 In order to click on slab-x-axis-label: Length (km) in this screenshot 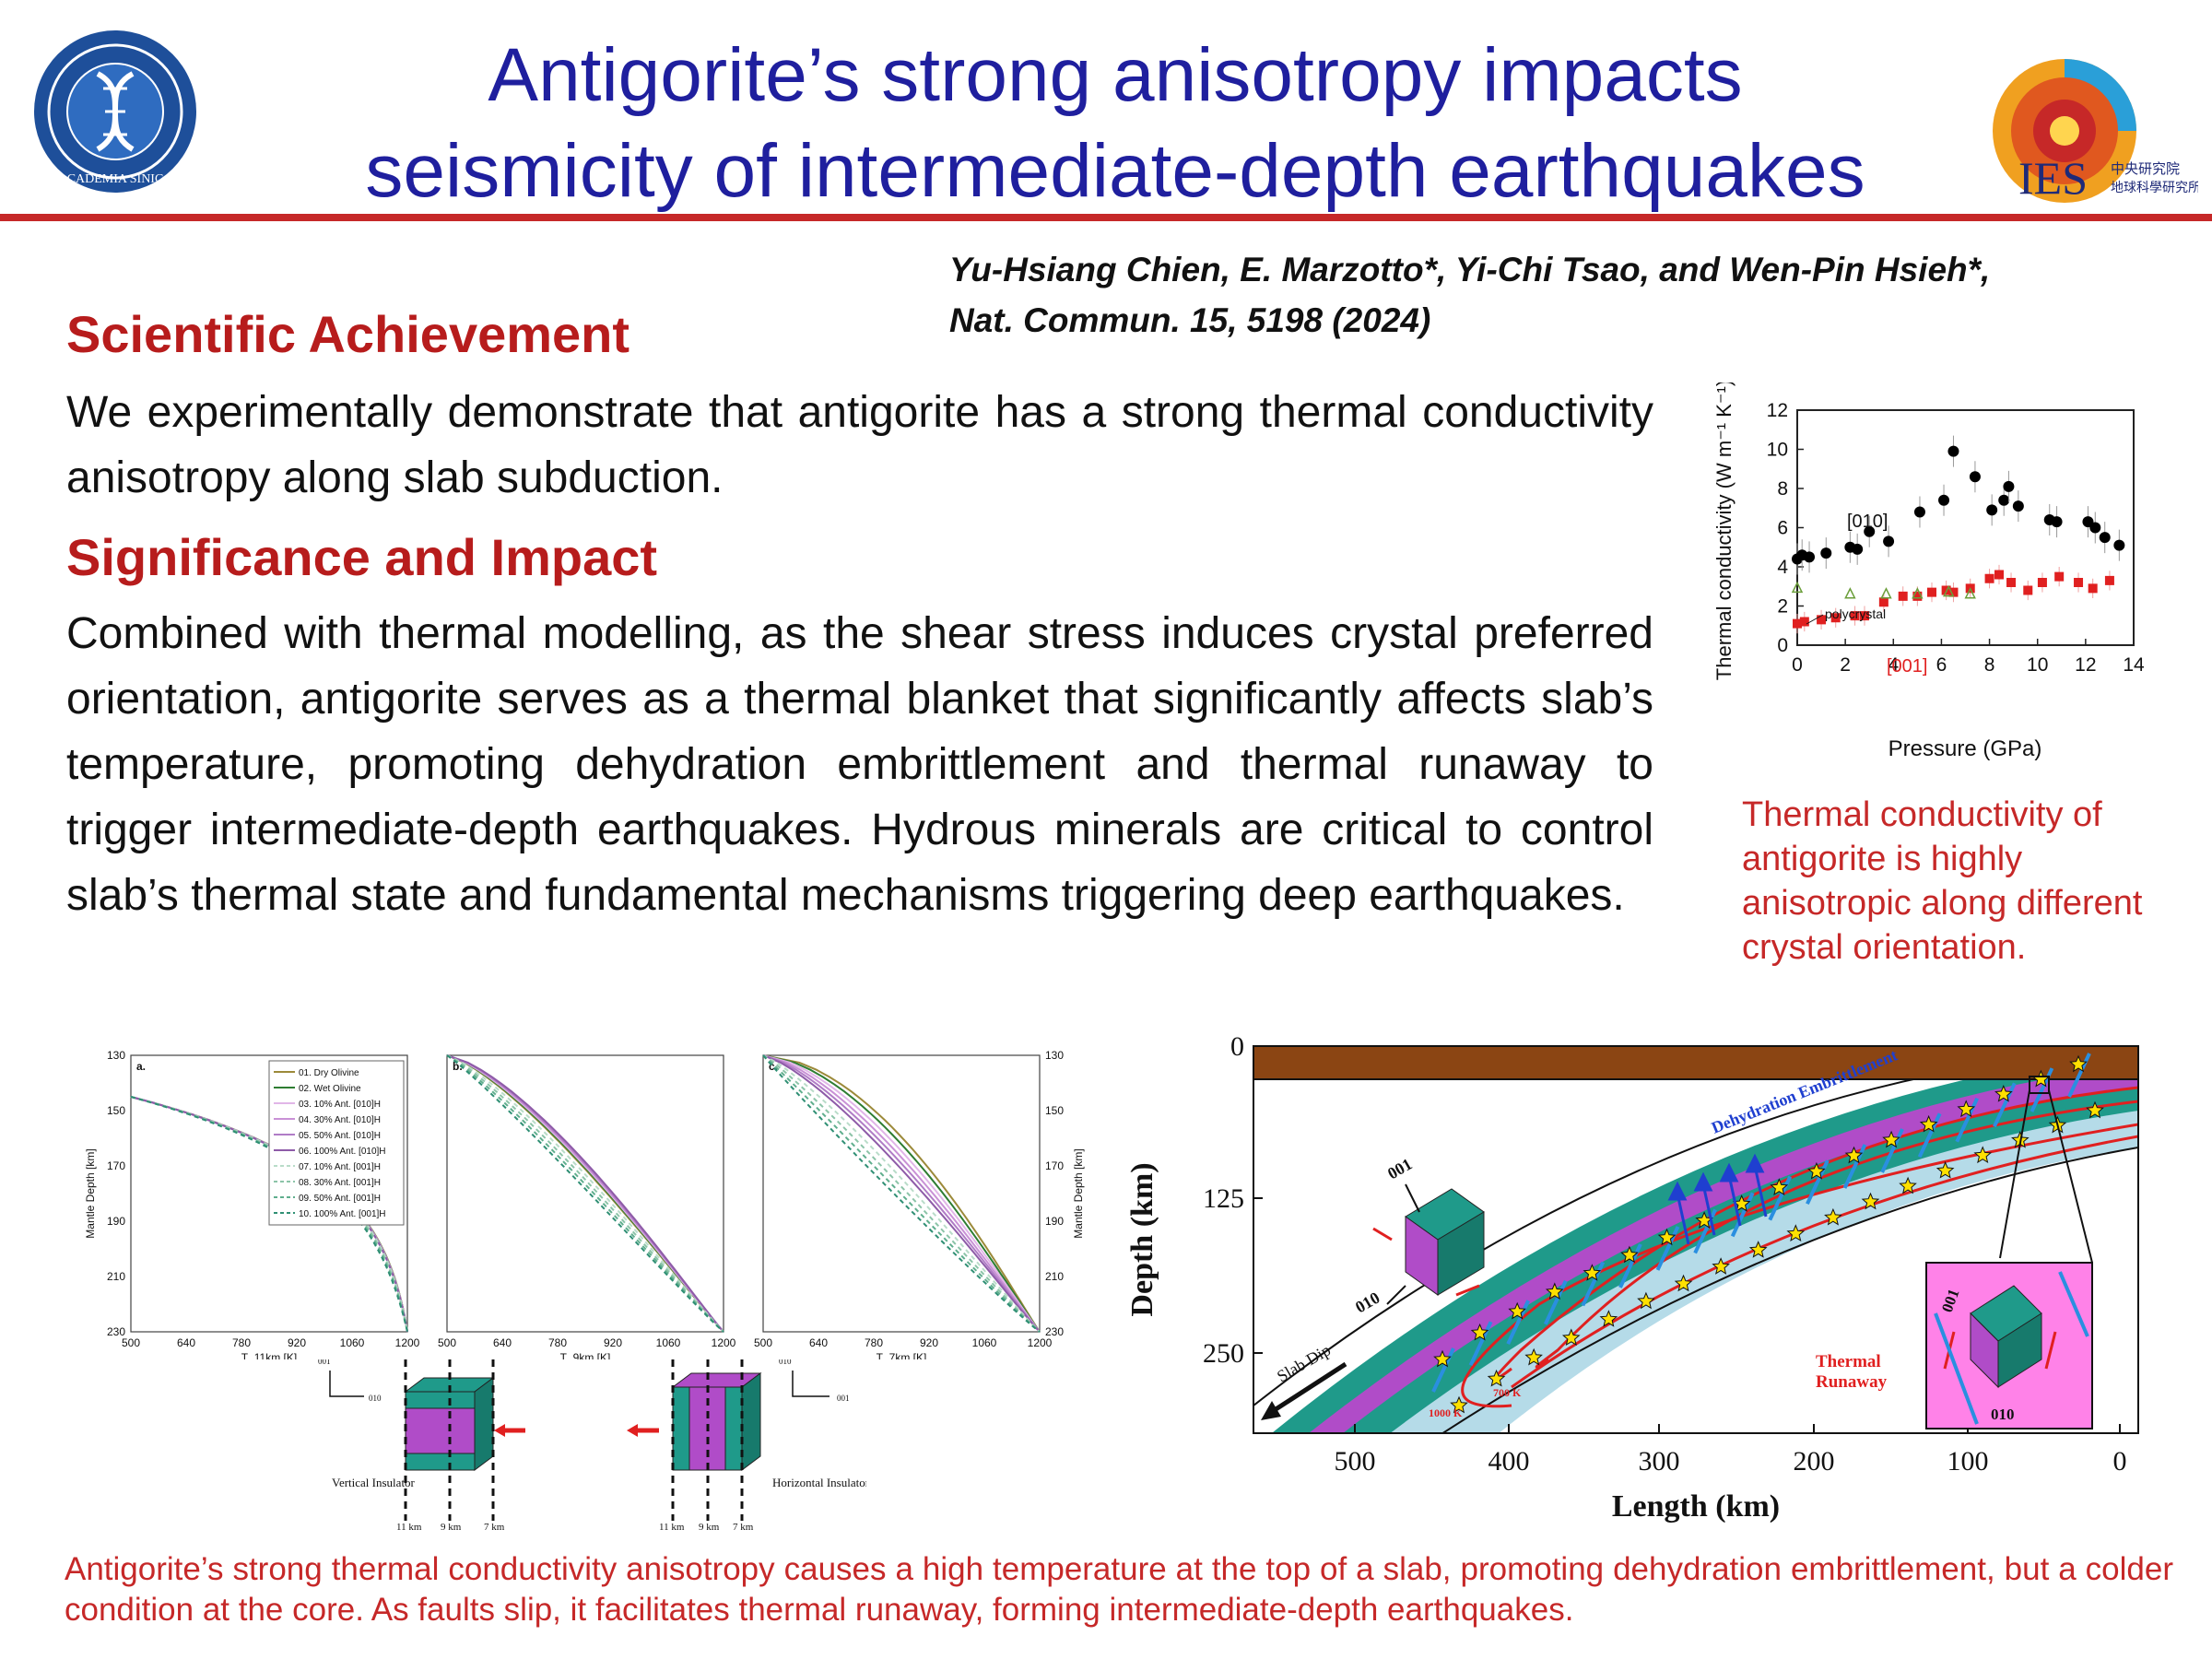, I will do `click(1696, 1506)`.